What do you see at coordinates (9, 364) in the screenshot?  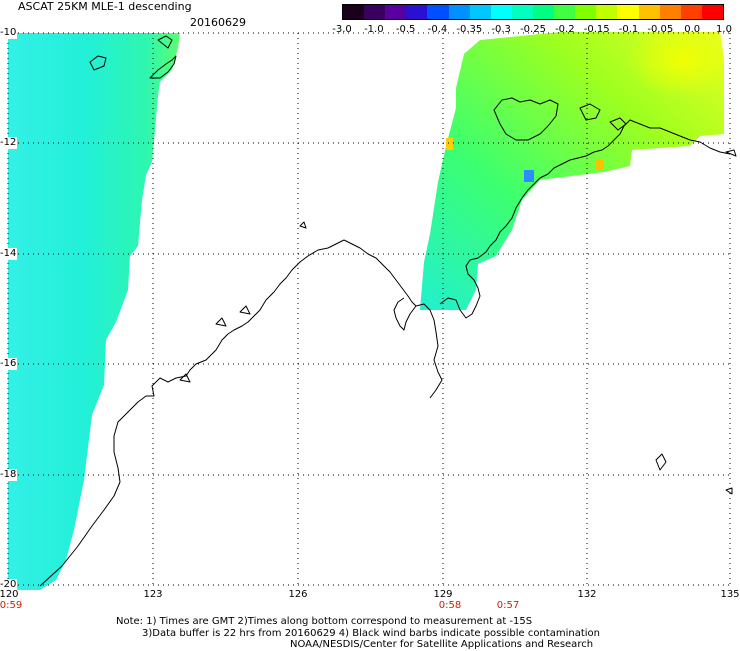 I see `lat-label: -16` at bounding box center [9, 364].